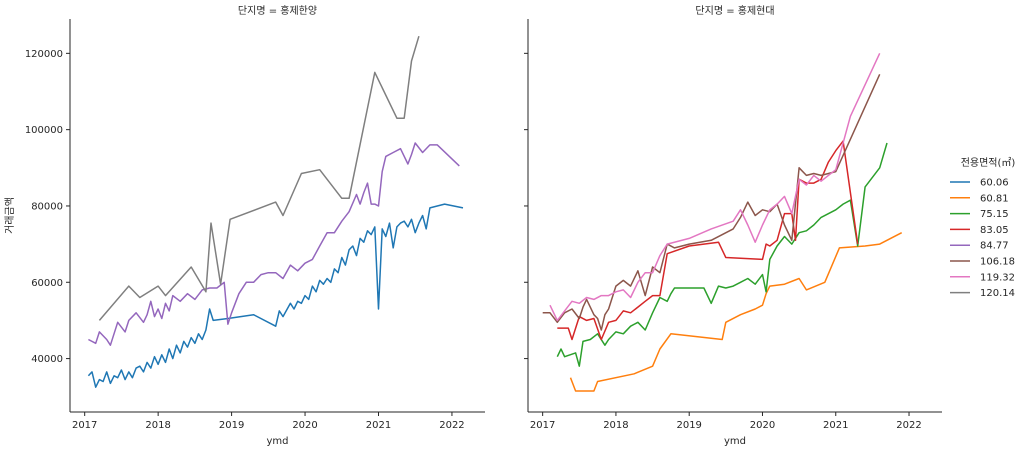  Describe the element at coordinates (997, 277) in the screenshot. I see `legend-label-119.32: 119.32` at that location.